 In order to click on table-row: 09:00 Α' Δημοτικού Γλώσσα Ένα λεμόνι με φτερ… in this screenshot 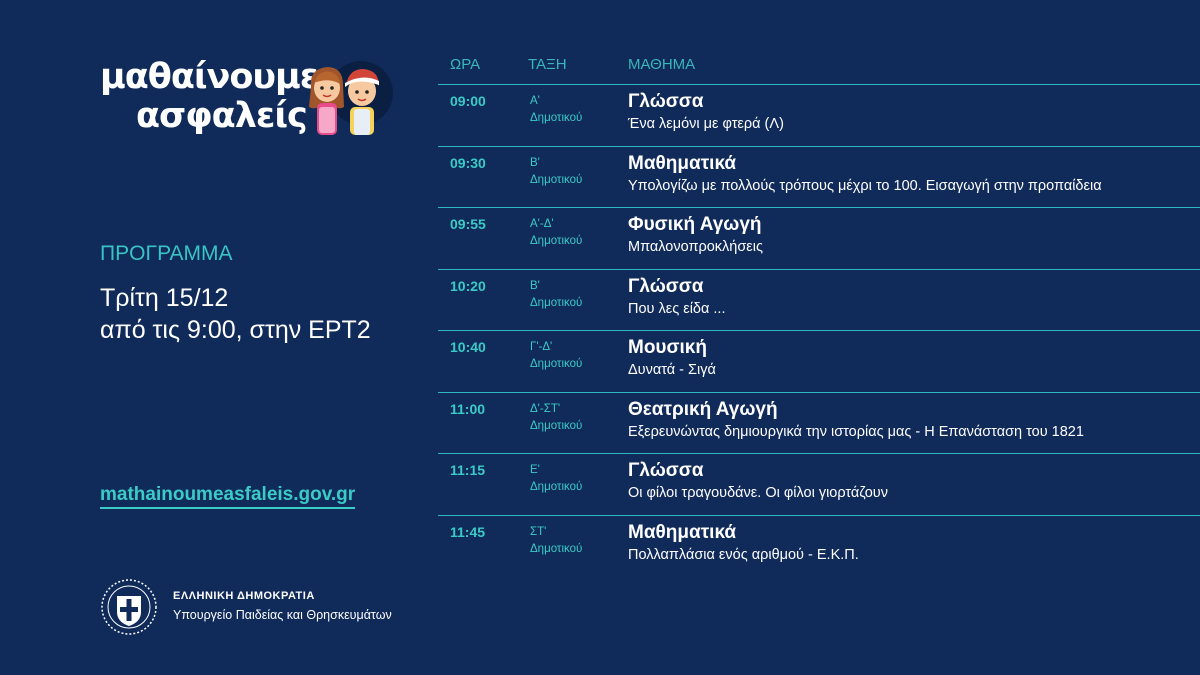, I will do `click(819, 115)`.